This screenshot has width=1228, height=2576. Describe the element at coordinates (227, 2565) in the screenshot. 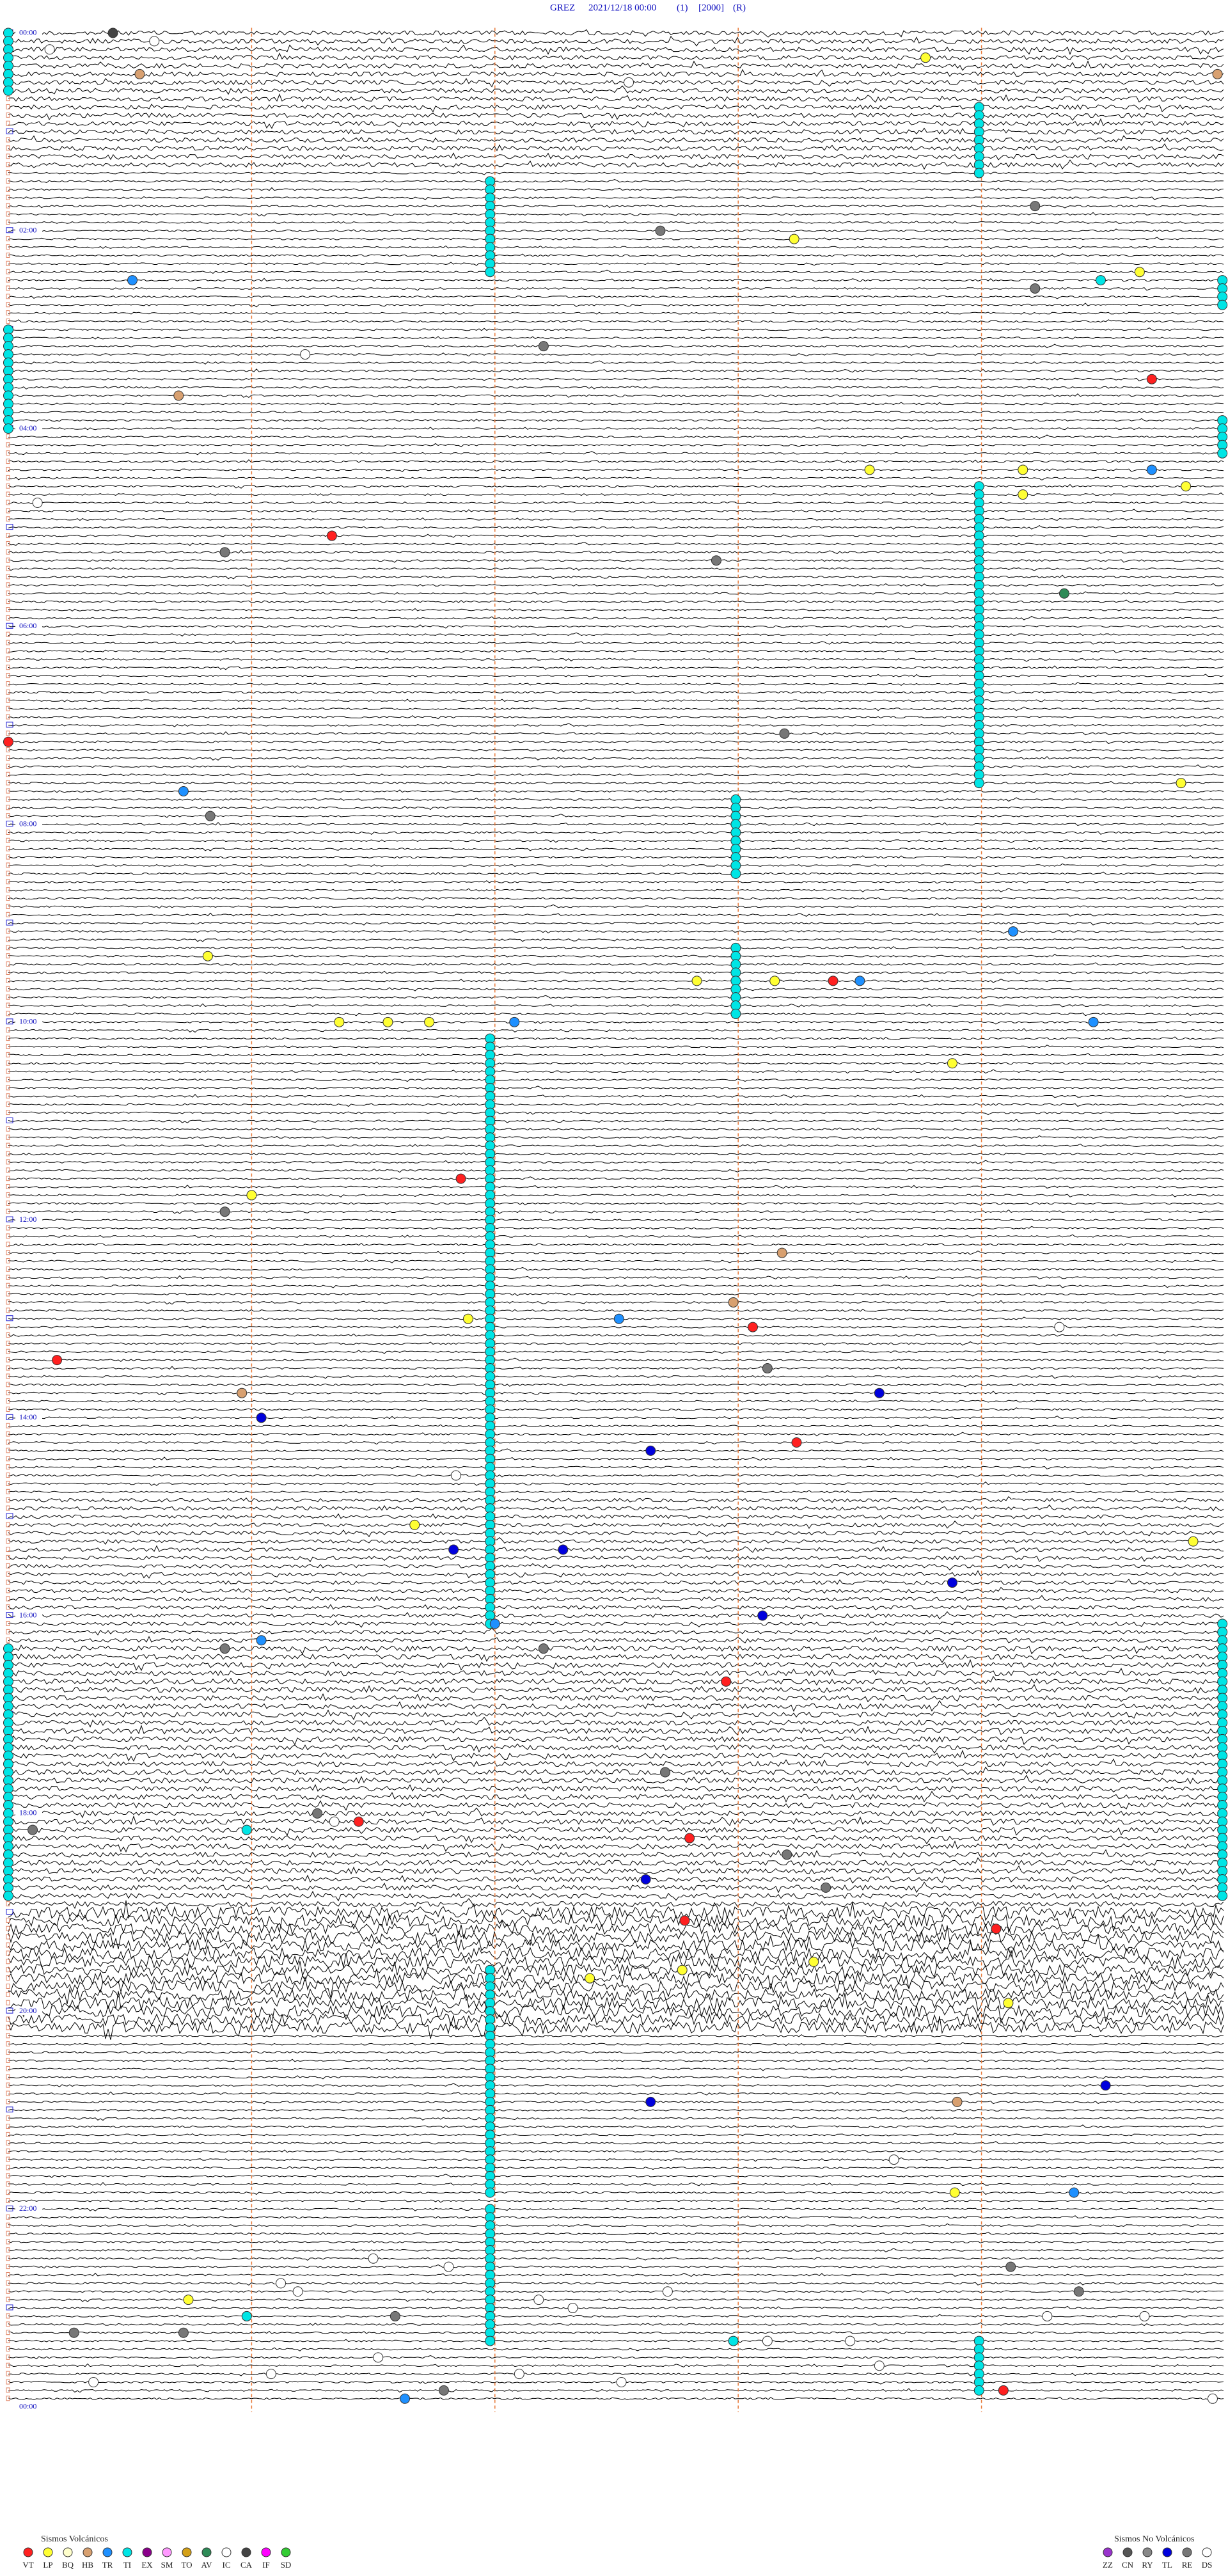

I see `legend-code: IC` at that location.